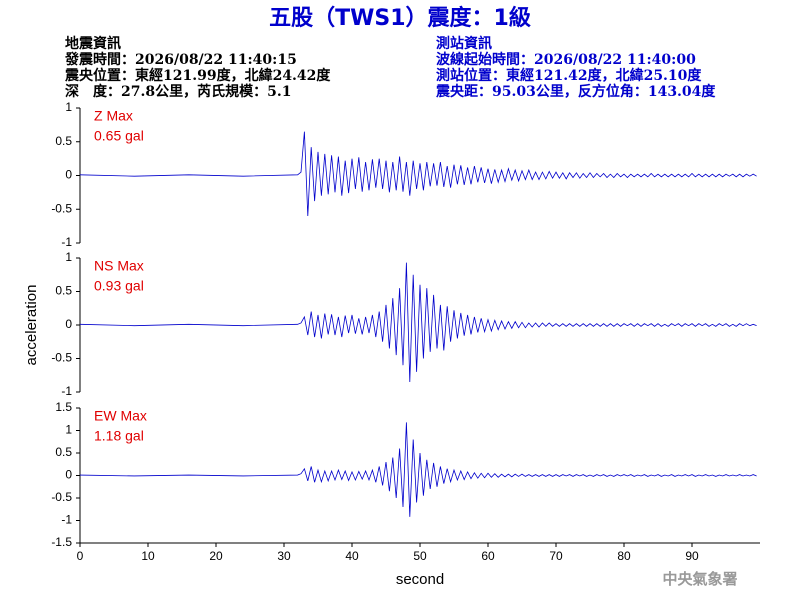 The image size is (800, 600). Describe the element at coordinates (31, 325) in the screenshot. I see `y-axis-label: acceleration` at that location.